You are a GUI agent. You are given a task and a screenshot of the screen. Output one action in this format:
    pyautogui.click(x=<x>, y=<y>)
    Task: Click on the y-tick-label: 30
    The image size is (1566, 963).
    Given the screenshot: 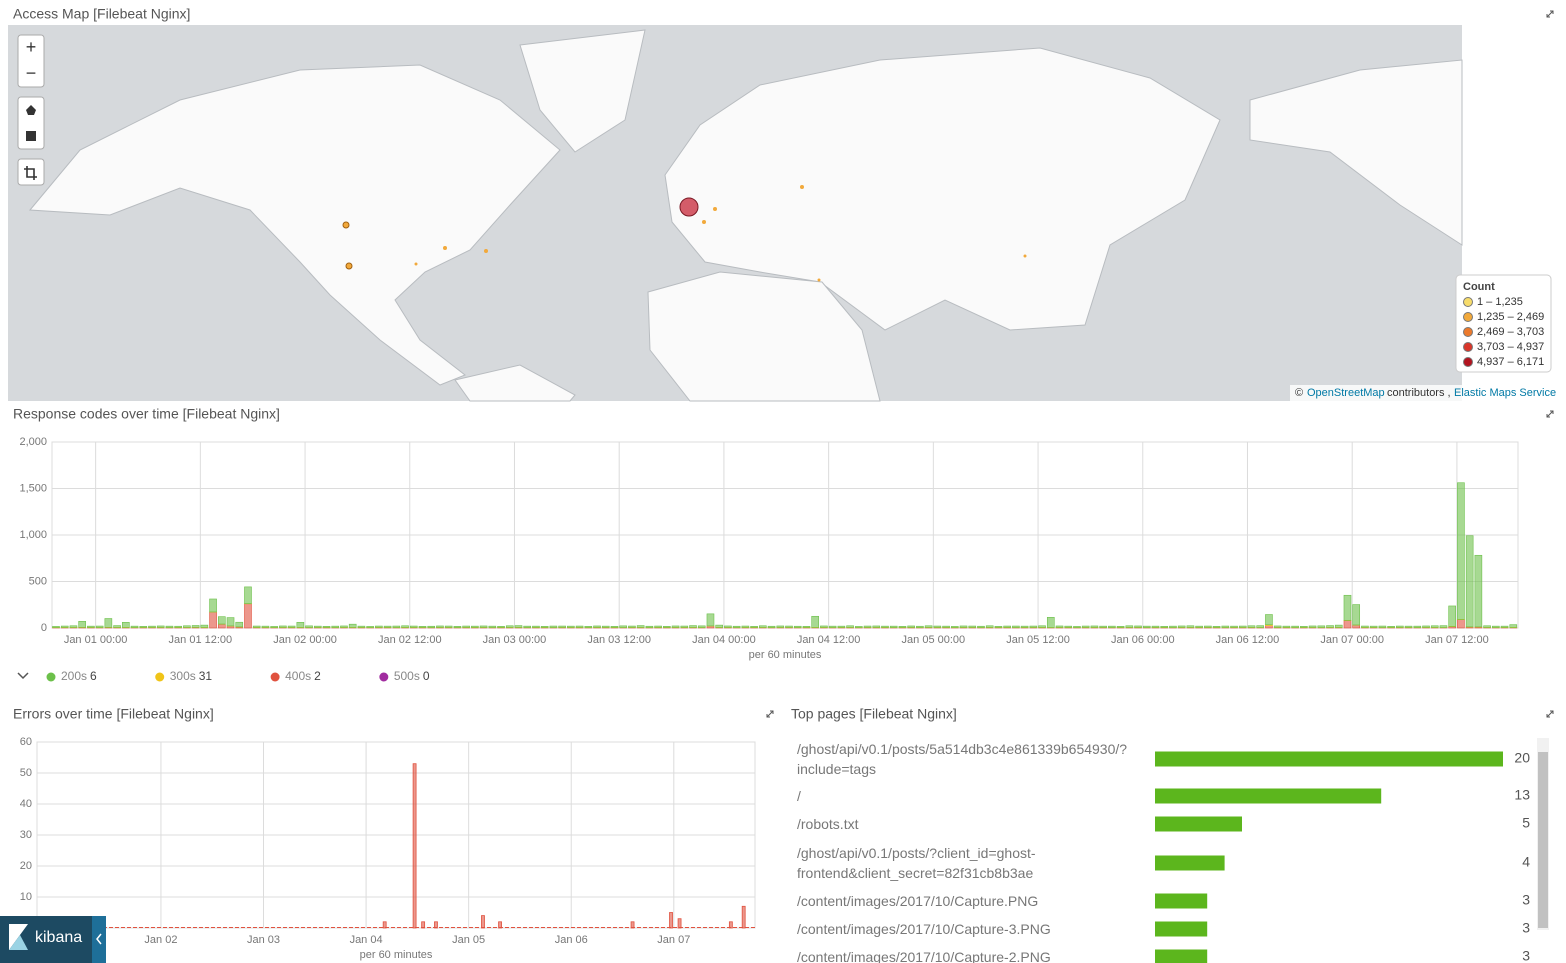 What is the action you would take?
    pyautogui.click(x=26, y=835)
    